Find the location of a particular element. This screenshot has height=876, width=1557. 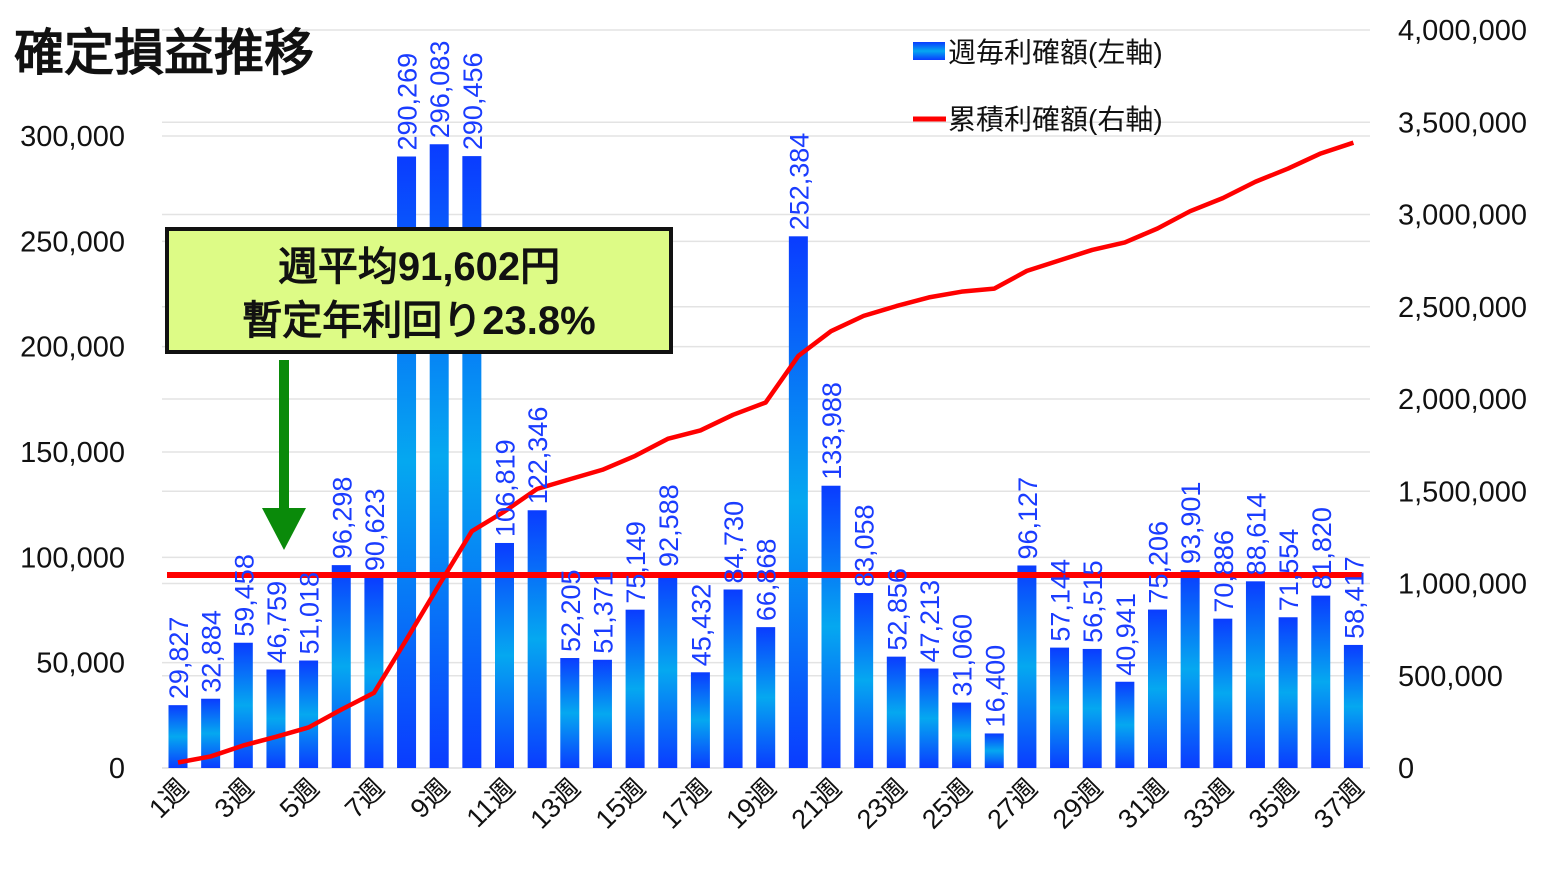

right-tick-label: 2,000,000 is located at coordinates (1462, 400).